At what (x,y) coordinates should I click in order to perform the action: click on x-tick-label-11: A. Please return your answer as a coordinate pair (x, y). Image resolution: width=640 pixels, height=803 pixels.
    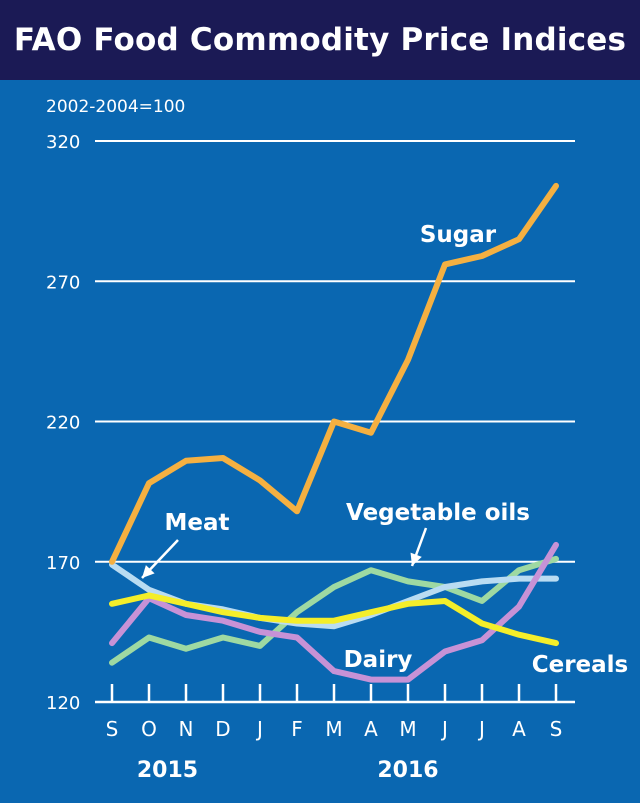
    Looking at the image, I should click on (519, 729).